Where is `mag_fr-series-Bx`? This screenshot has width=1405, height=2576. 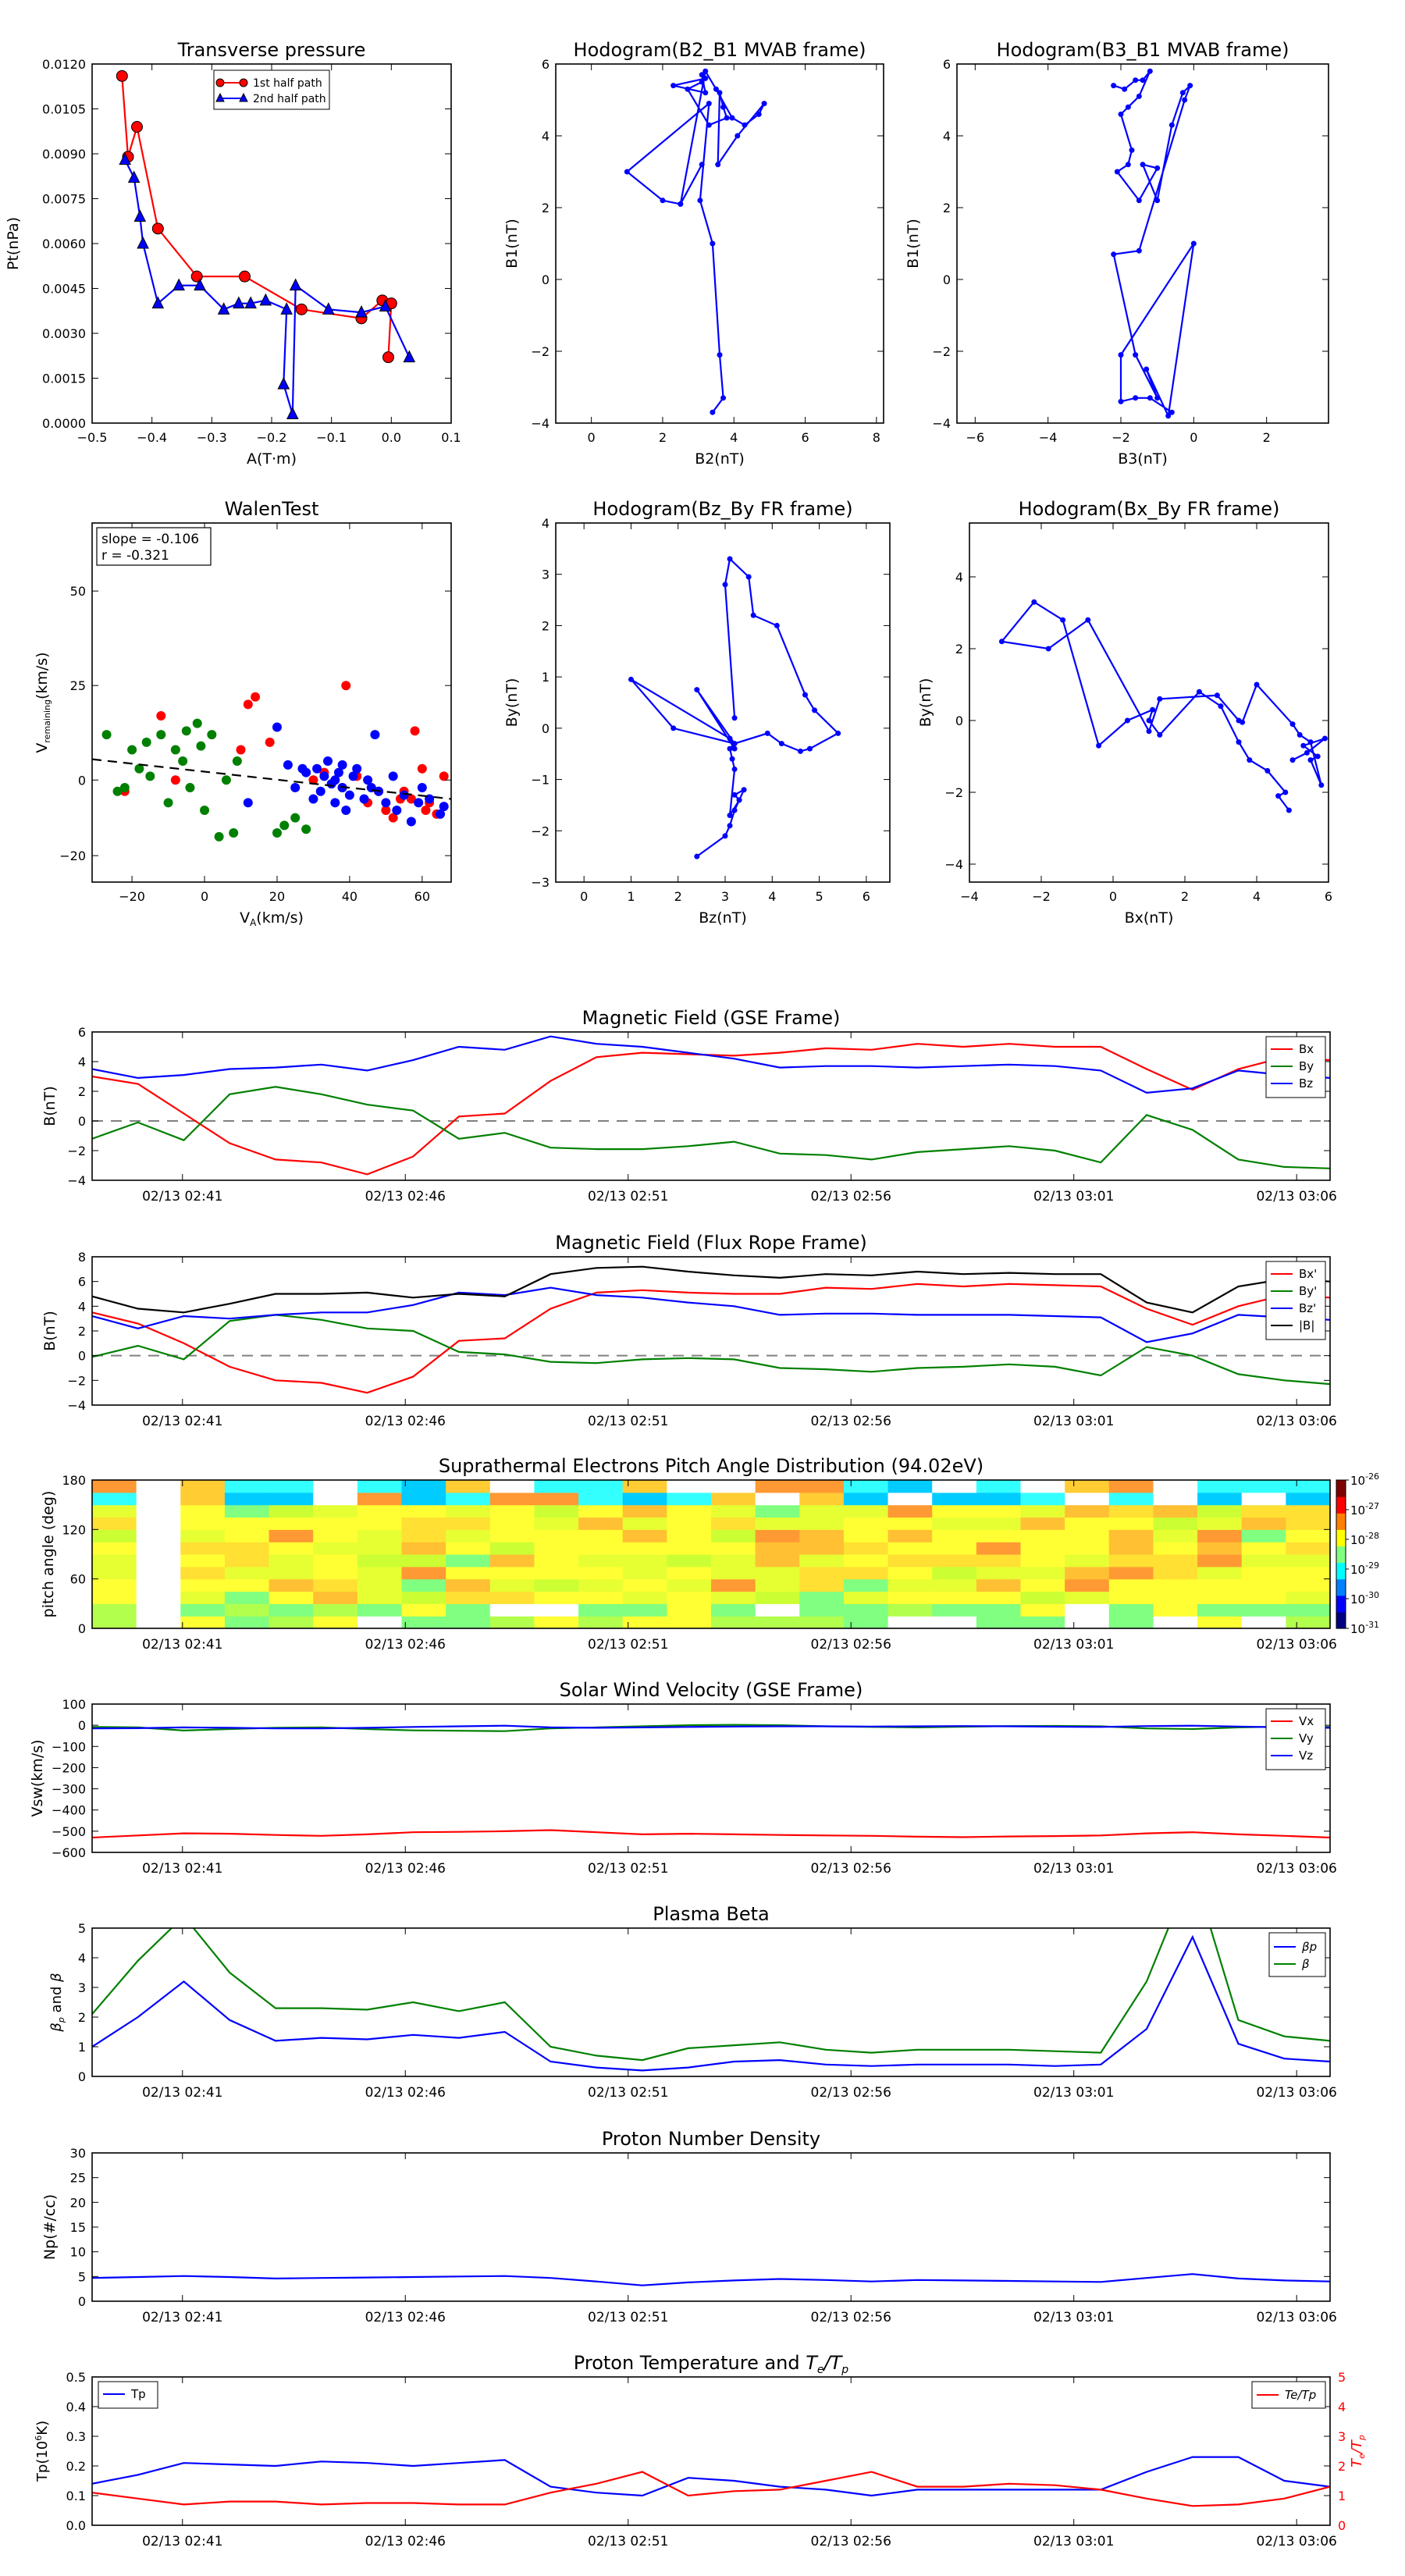 mag_fr-series-Bx is located at coordinates (711, 1338).